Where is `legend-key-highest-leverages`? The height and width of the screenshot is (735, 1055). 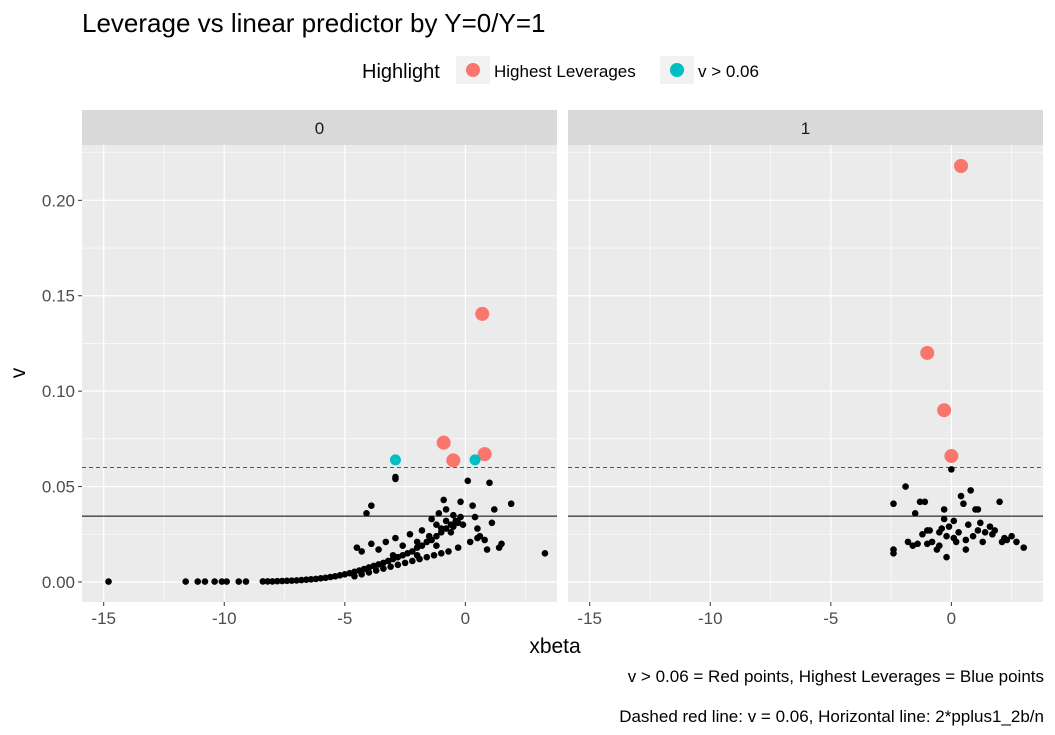
legend-key-highest-leverages is located at coordinates (473, 70).